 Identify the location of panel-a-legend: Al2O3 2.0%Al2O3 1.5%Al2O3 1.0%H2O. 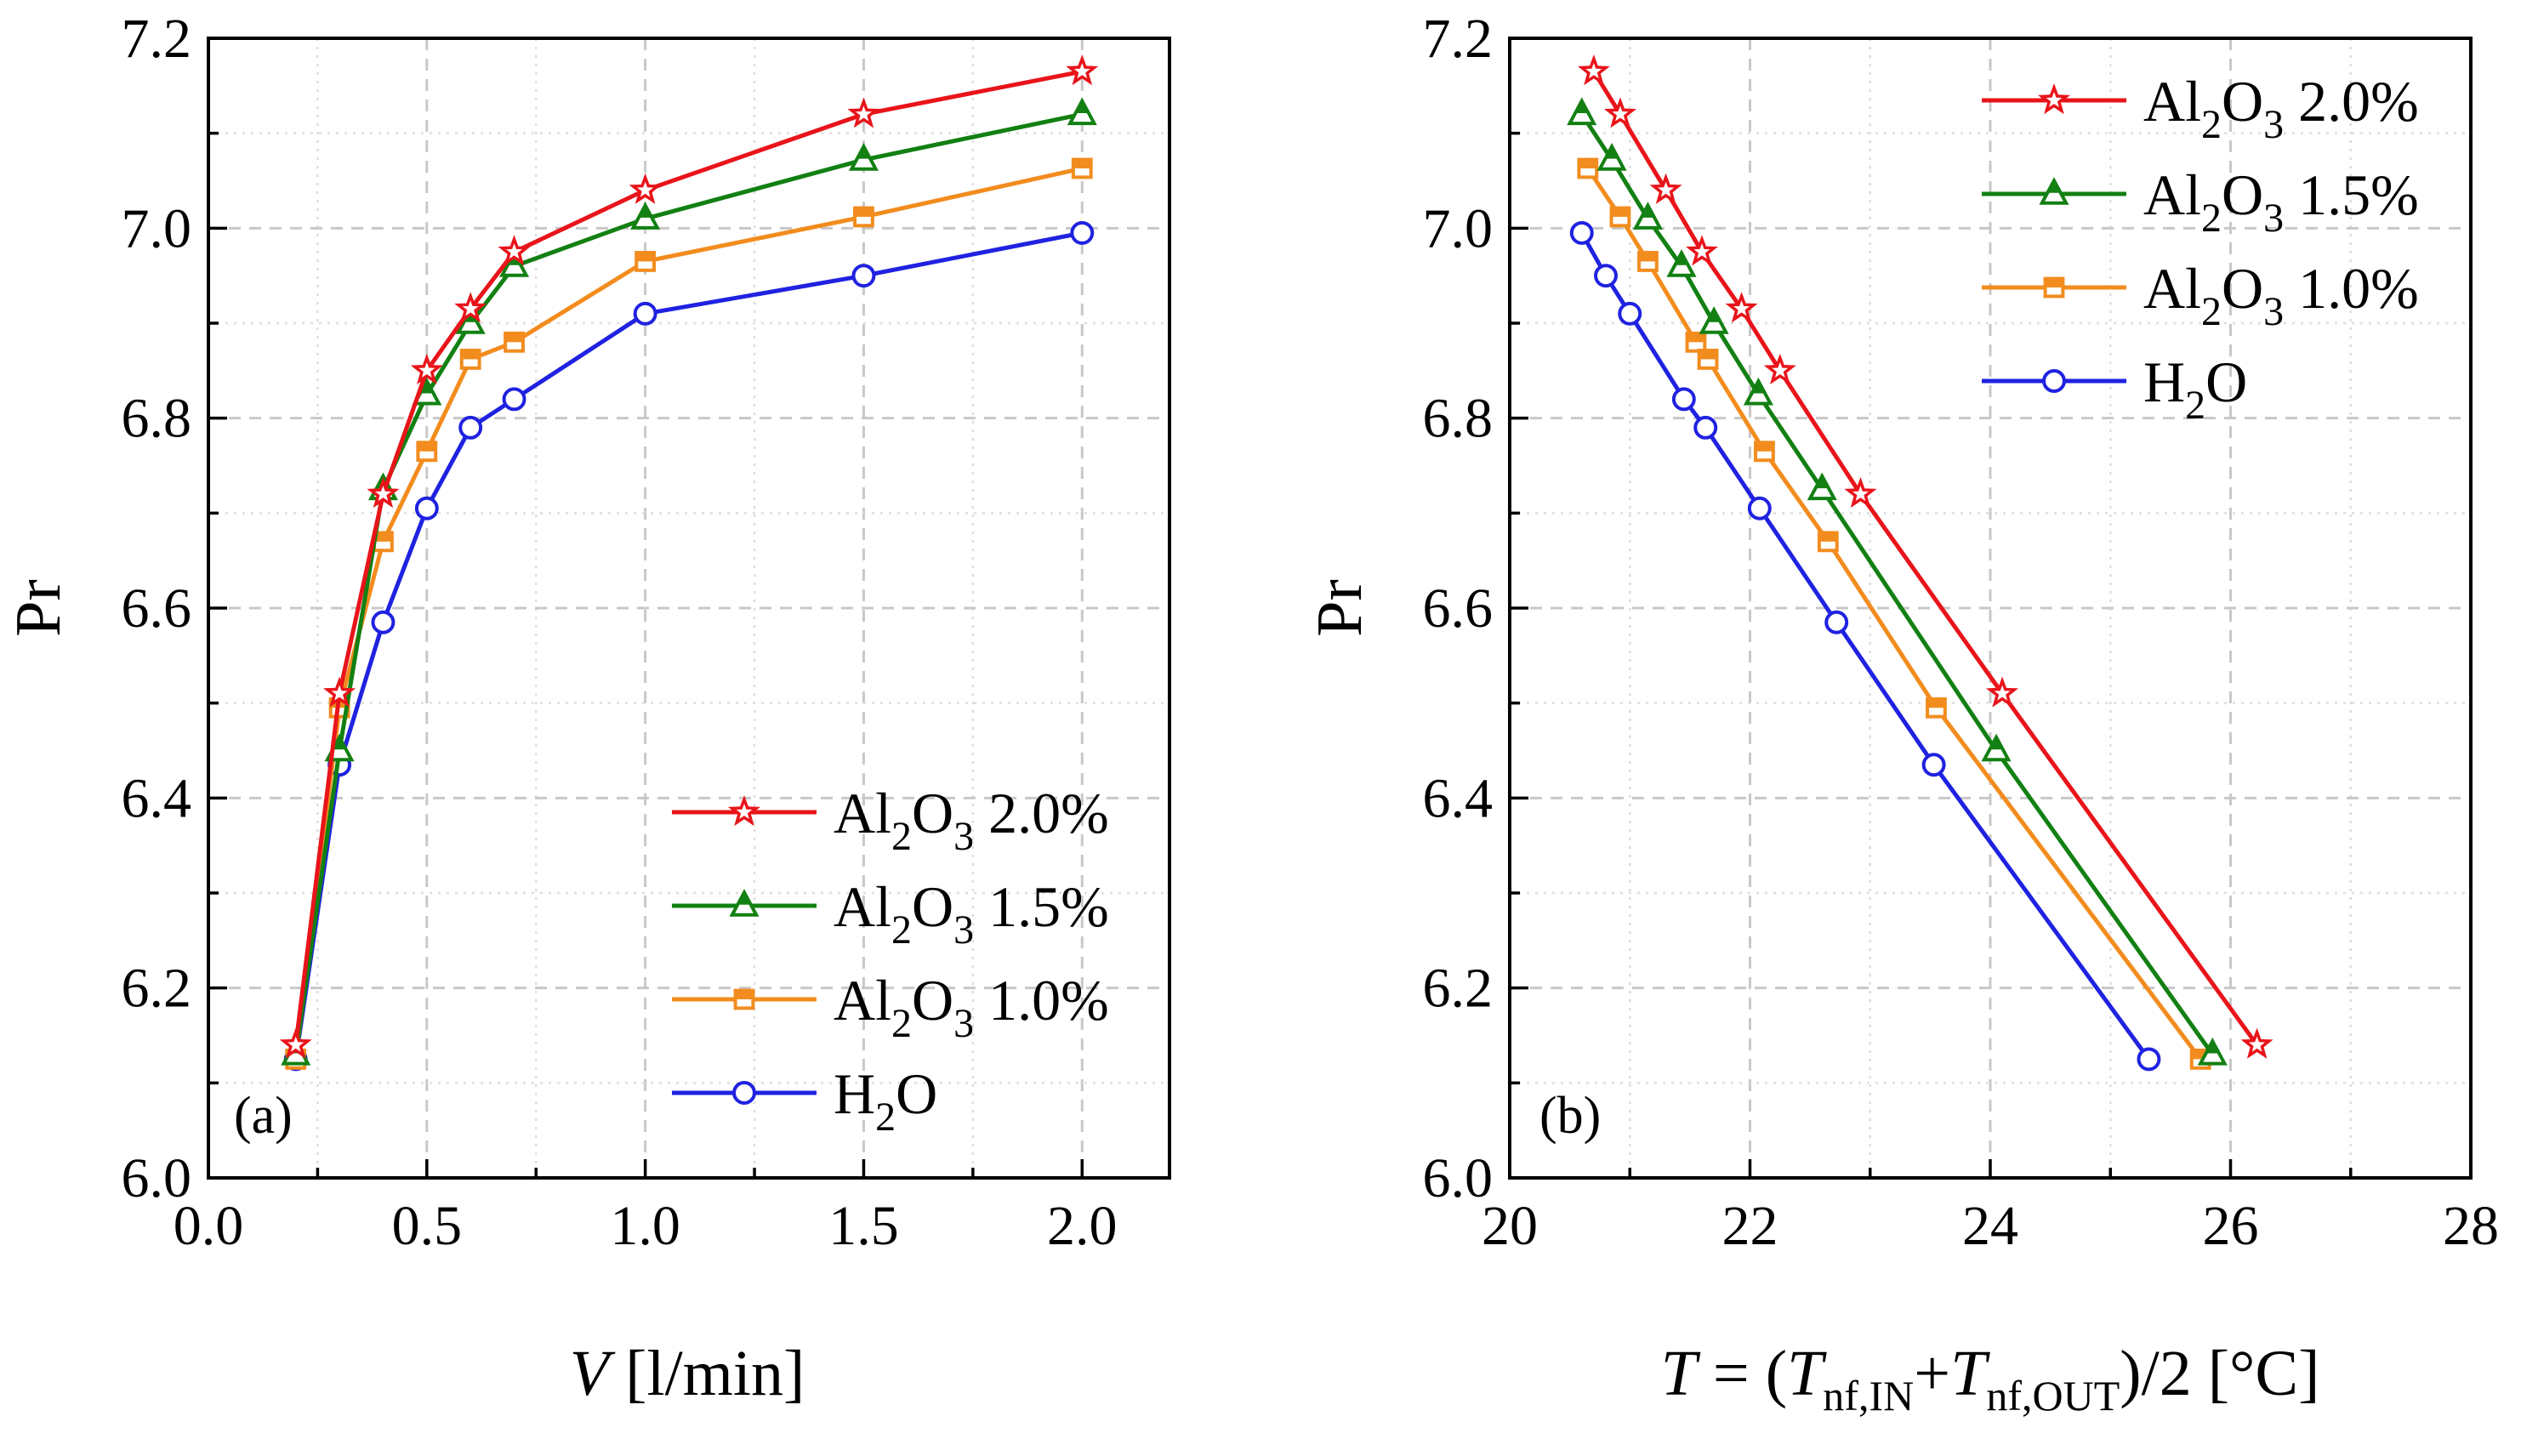
(890, 960).